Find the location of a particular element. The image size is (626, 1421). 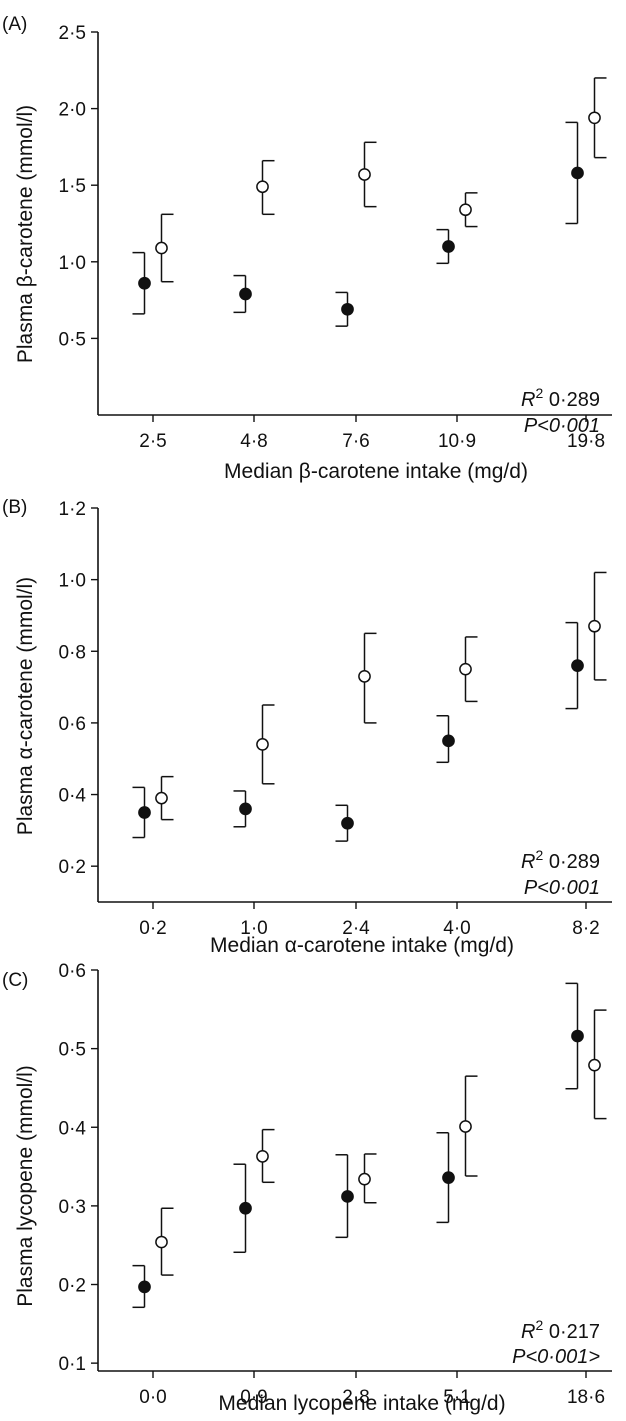

y-axis-title: Plasma β-carotene (mmol/l) is located at coordinates (25, 234).